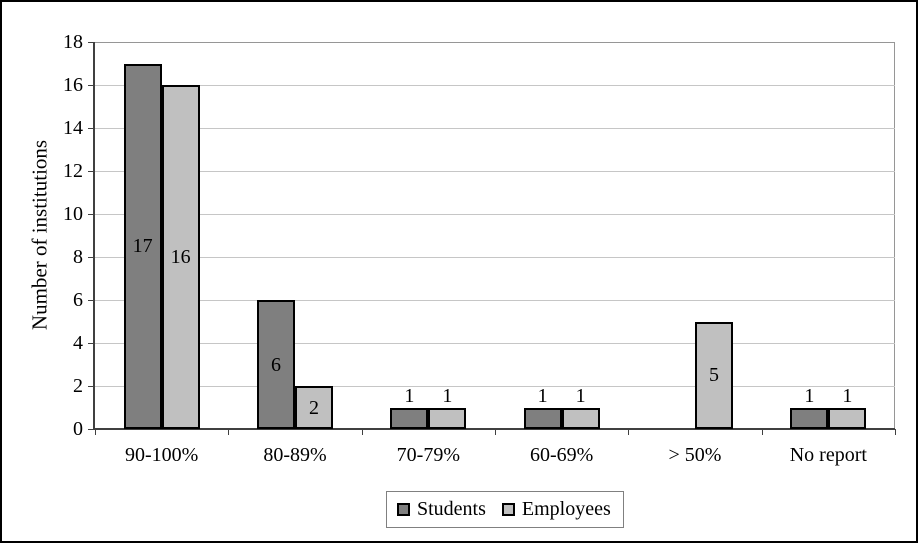 The height and width of the screenshot is (543, 918). What do you see at coordinates (495, 42) in the screenshot?
I see `plot-border-top` at bounding box center [495, 42].